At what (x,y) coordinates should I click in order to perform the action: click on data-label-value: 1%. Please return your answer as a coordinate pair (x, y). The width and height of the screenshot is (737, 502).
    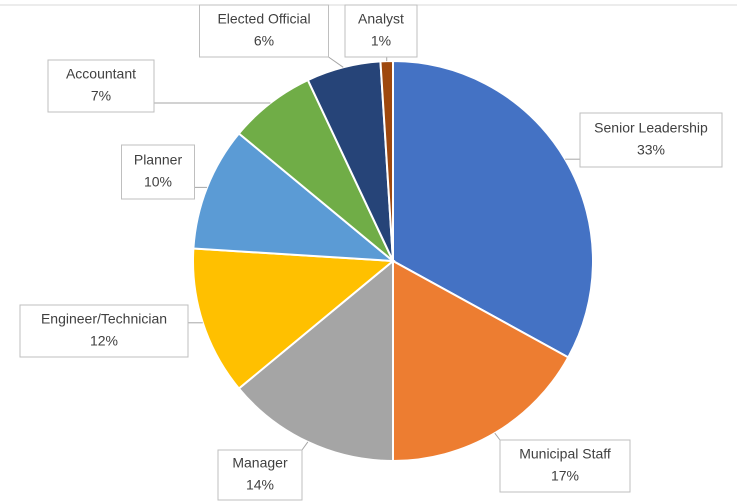
    Looking at the image, I should click on (381, 41).